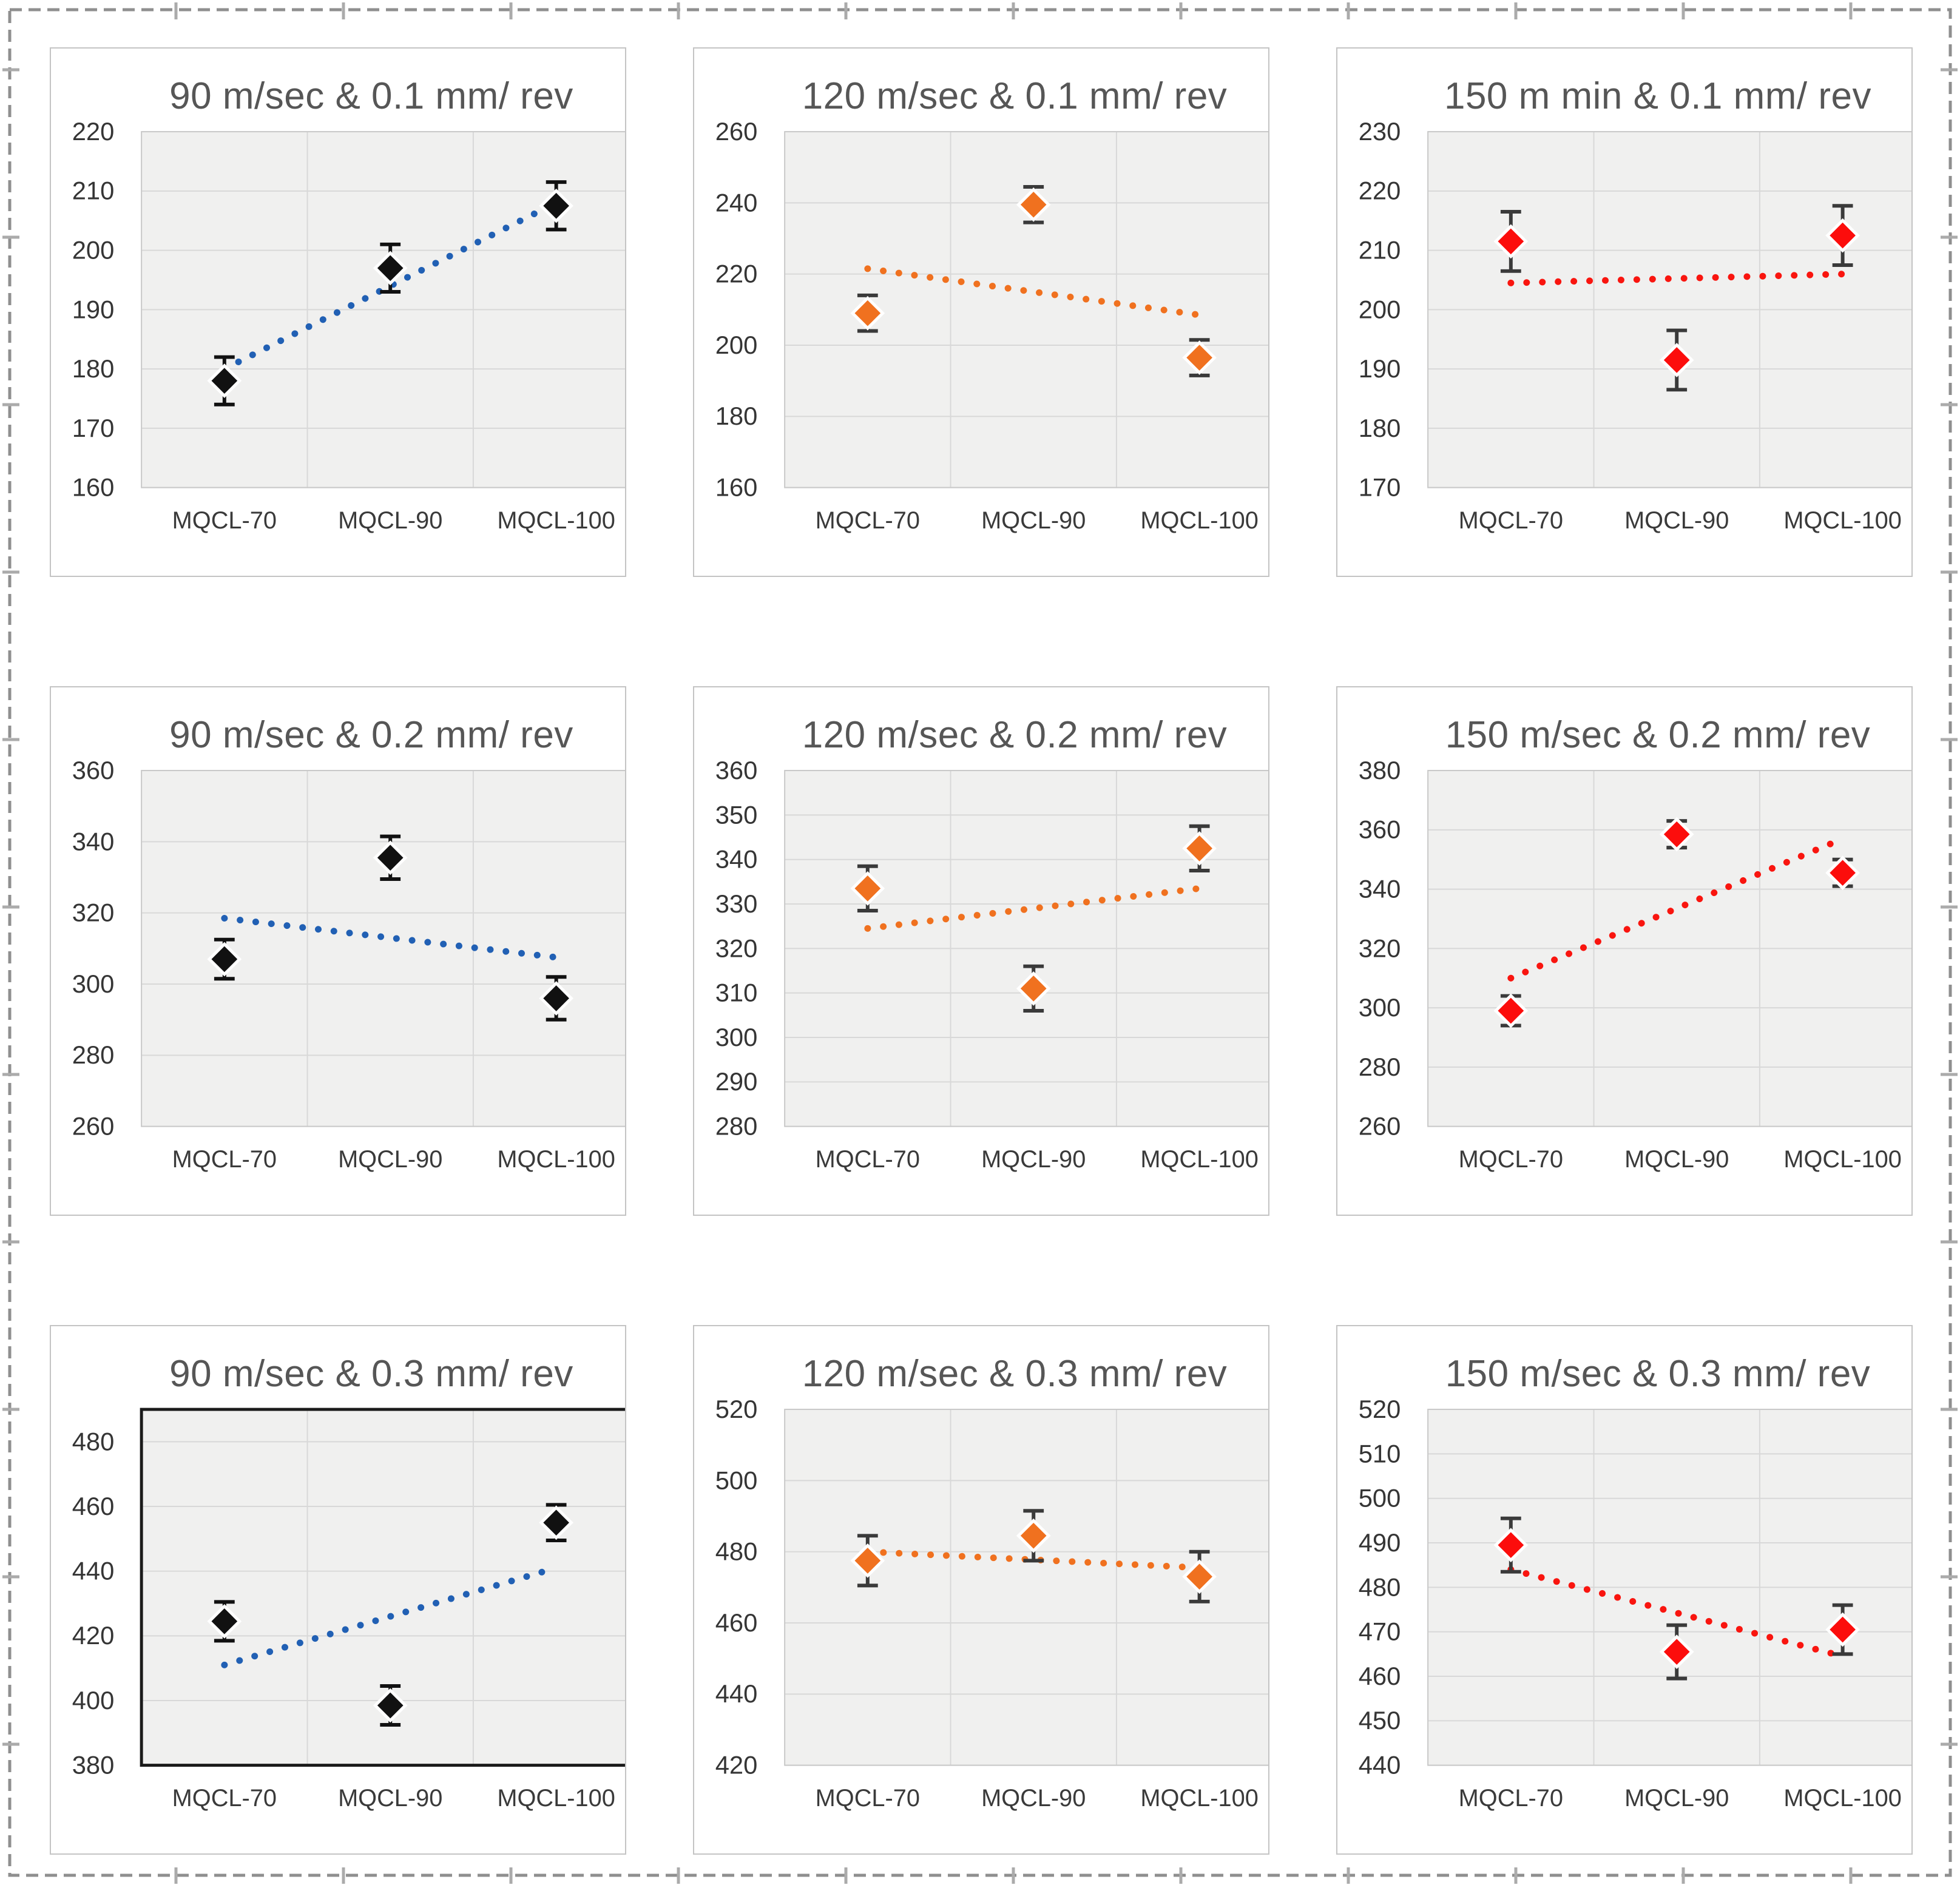  I want to click on y-tick-label: 310, so click(737, 993).